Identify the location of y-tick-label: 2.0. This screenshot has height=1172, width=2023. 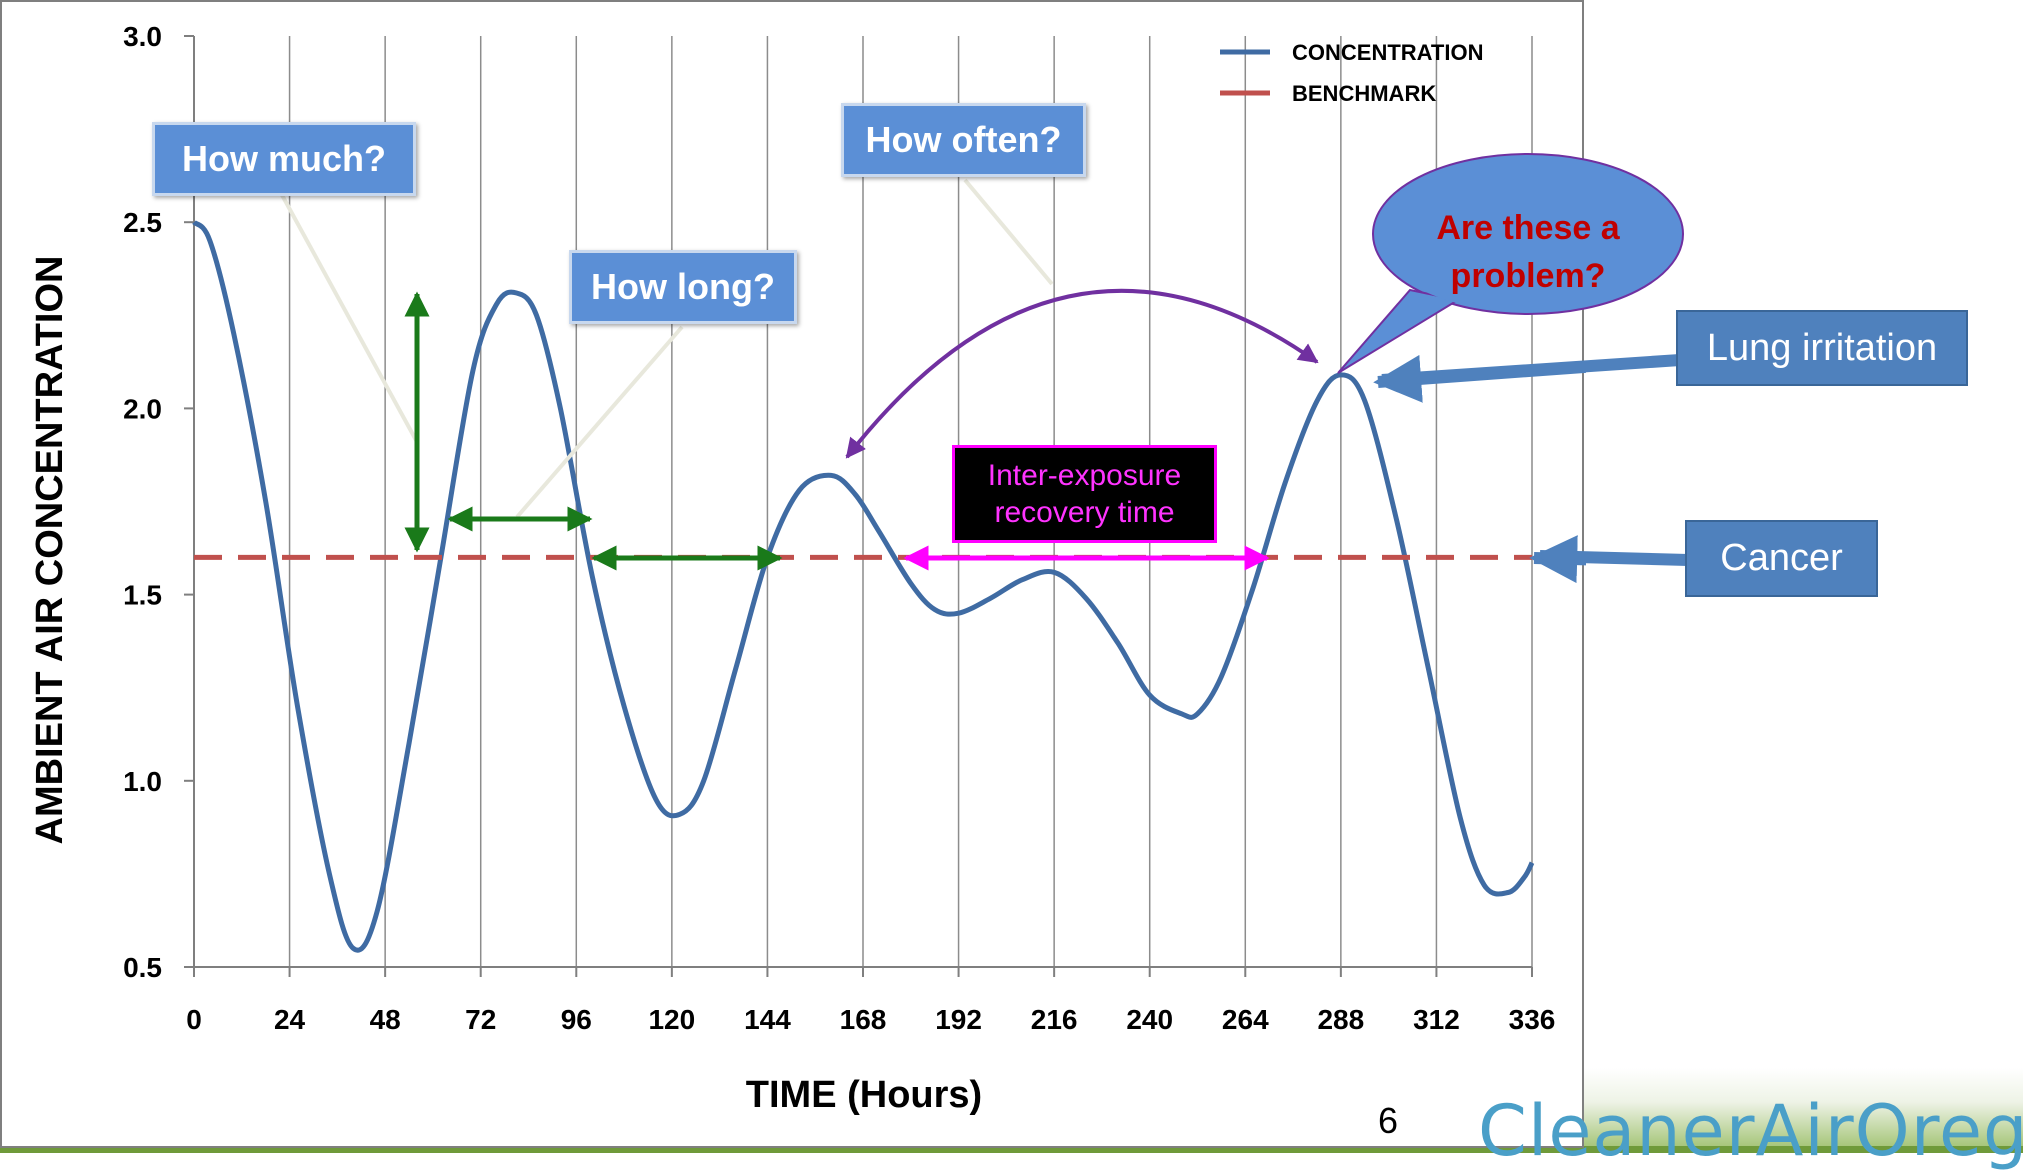
(142, 408).